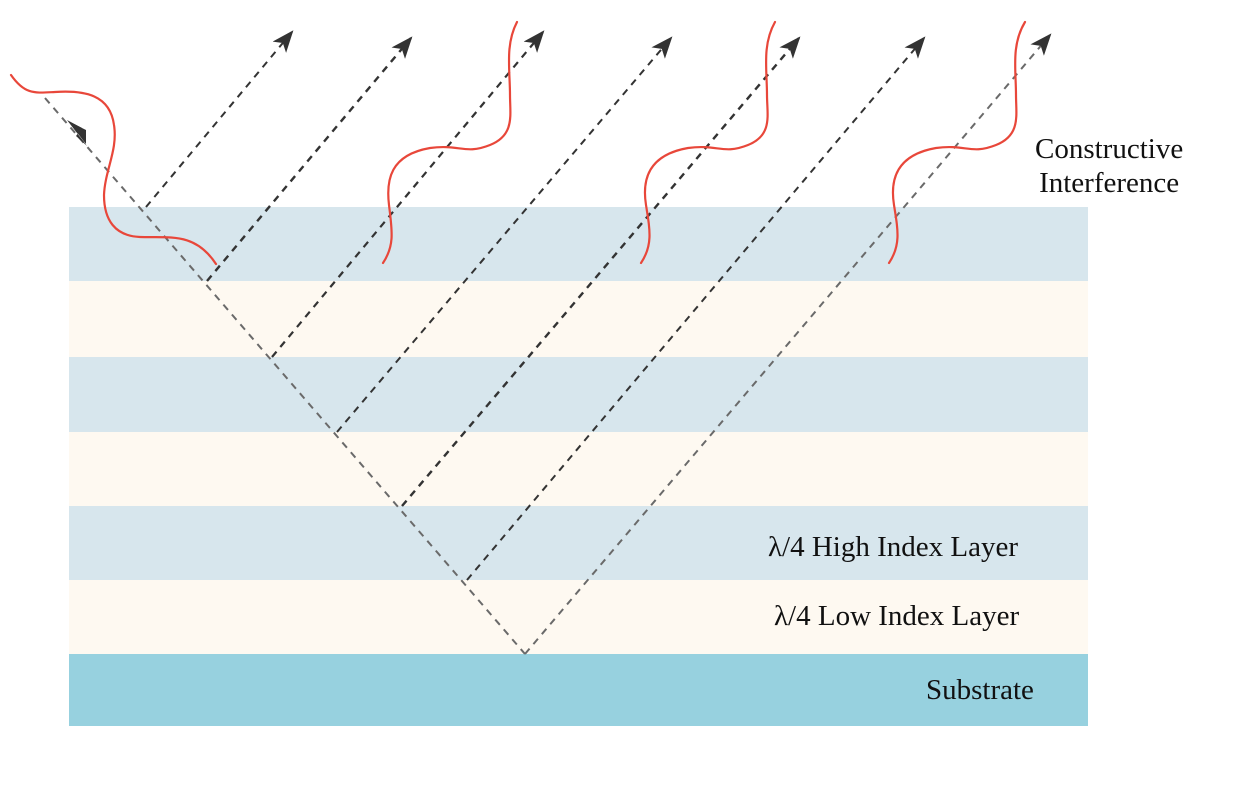  Describe the element at coordinates (1109, 149) in the screenshot. I see `constructive-label-line1: Constructive` at that location.